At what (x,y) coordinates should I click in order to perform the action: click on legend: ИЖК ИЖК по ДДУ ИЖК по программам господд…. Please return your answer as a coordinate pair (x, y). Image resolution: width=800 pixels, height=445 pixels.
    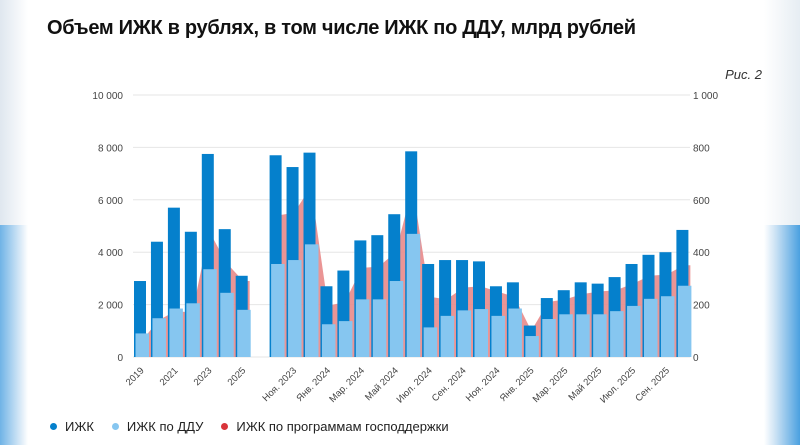
    Looking at the image, I should click on (249, 426).